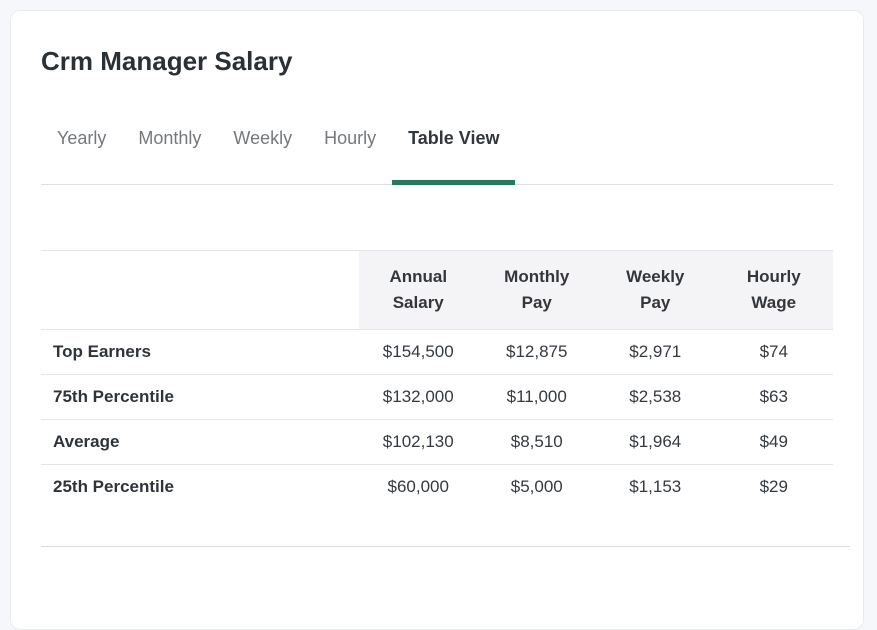 Image resolution: width=877 pixels, height=630 pixels. What do you see at coordinates (113, 487) in the screenshot?
I see `row-label: 25th Percentile` at bounding box center [113, 487].